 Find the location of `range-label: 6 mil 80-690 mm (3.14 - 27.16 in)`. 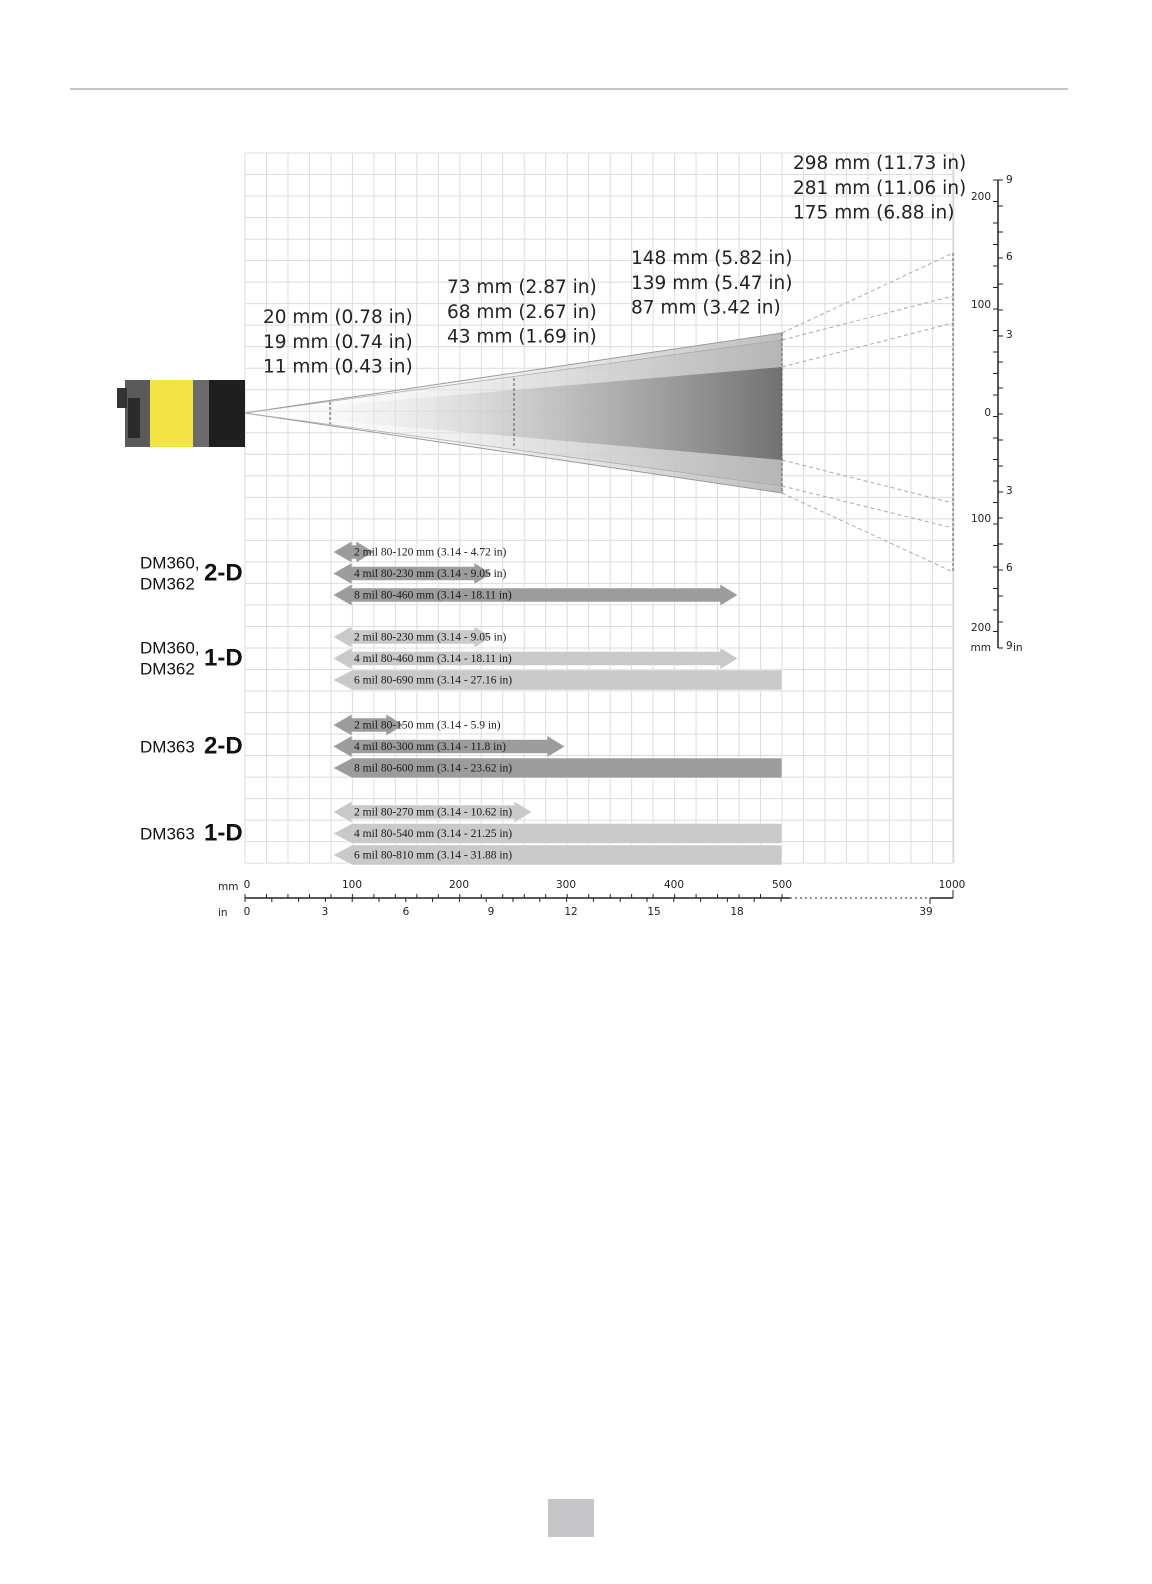

range-label: 6 mil 80-690 mm (3.14 - 27.16 in) is located at coordinates (433, 681).